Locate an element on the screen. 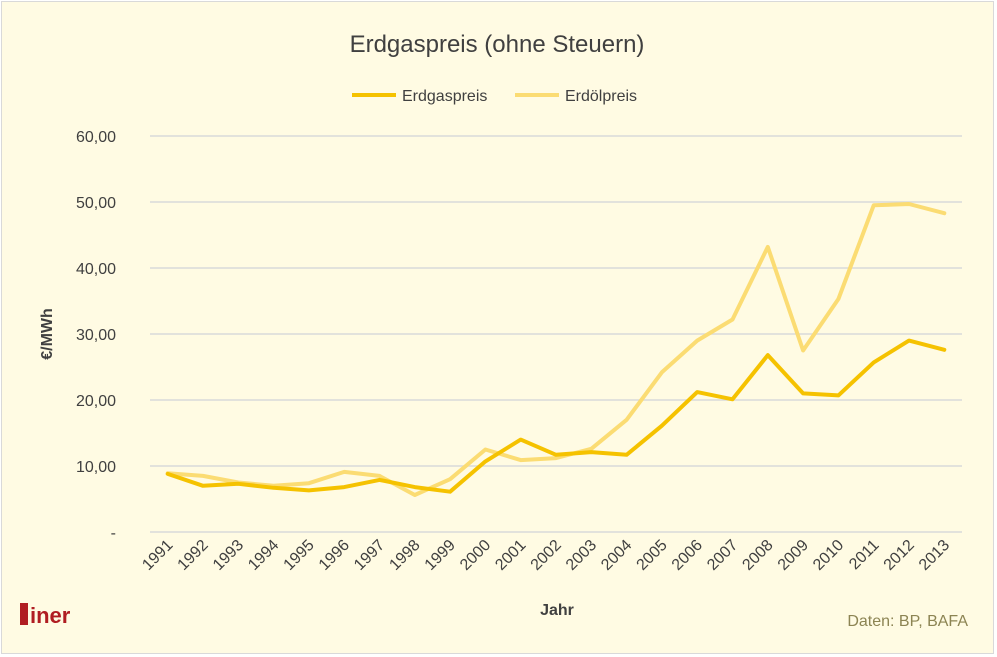  x-tick-label: 2010 is located at coordinates (828, 555).